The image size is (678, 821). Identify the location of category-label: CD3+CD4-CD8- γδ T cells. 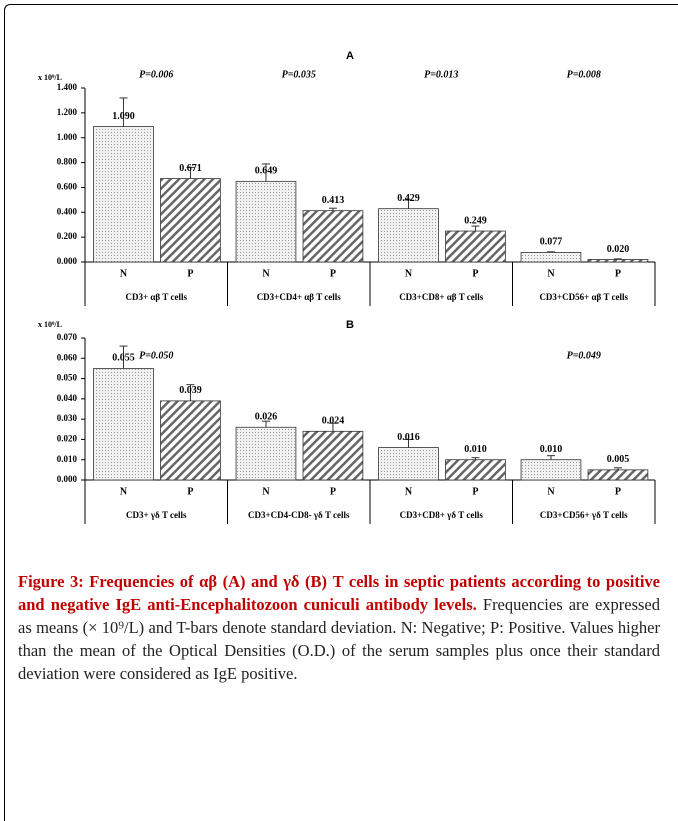
(299, 515).